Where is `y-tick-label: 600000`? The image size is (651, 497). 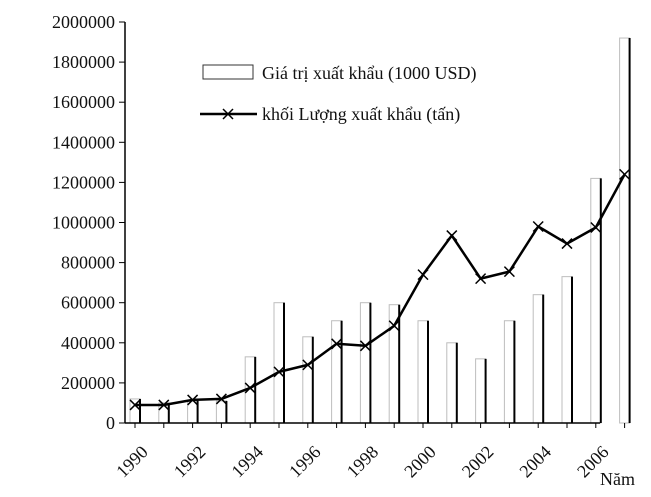 y-tick-label: 600000 is located at coordinates (88, 303).